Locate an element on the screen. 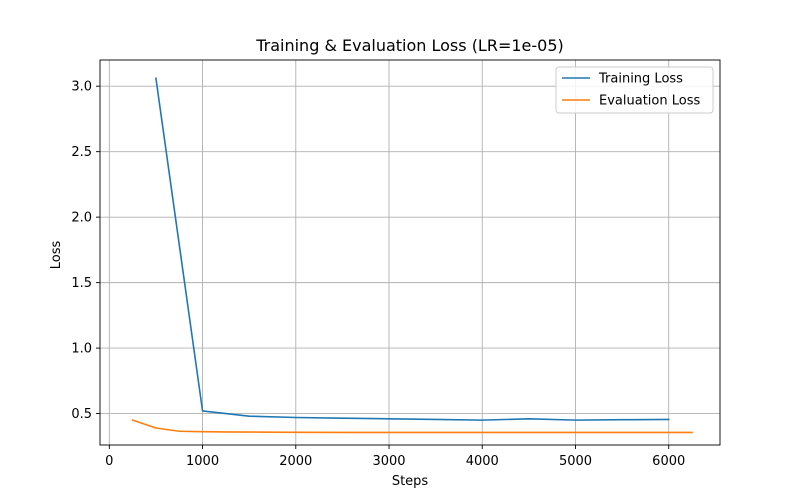  y-tick-label: 0.5 is located at coordinates (81, 414).